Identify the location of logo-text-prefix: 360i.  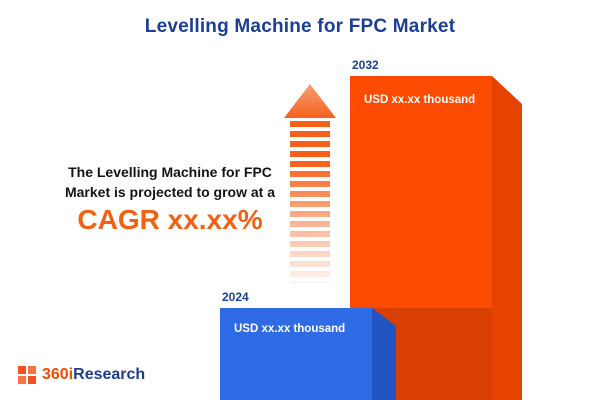
(58, 374).